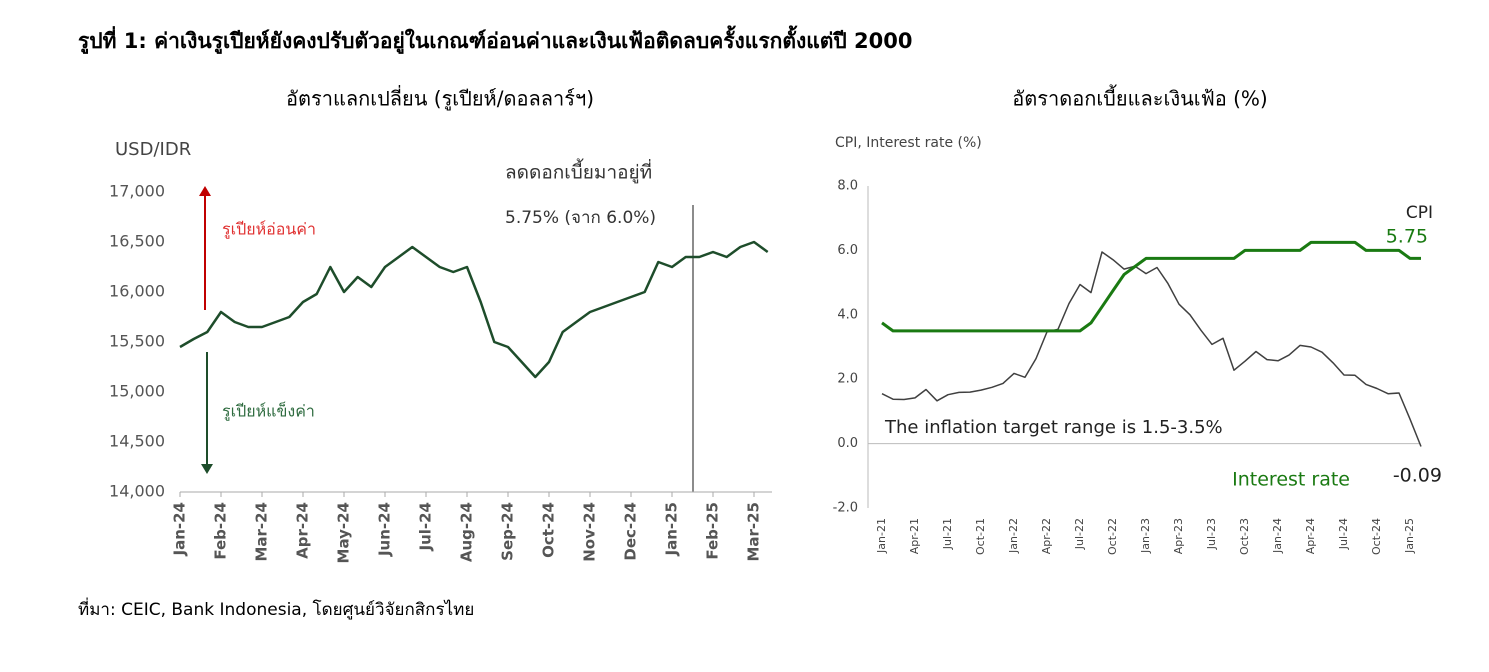  Describe the element at coordinates (269, 230) in the screenshot. I see `annotation: รูเปียห์อ่อนค่า` at that location.